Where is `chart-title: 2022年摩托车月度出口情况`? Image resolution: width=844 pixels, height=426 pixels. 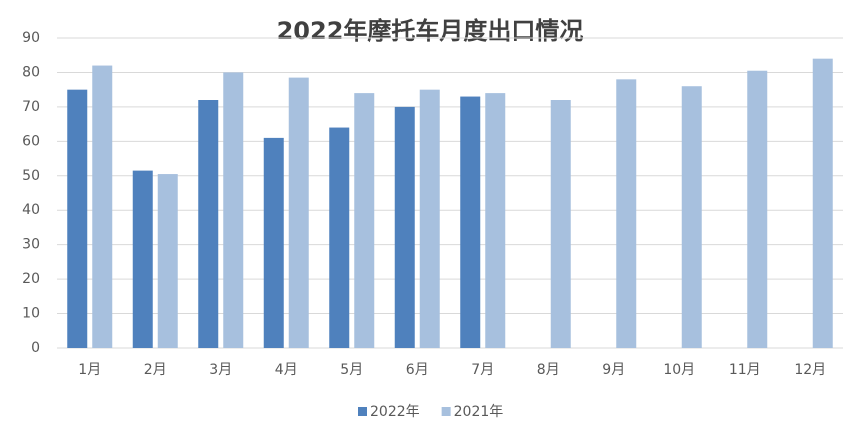
chart-title: 2022年摩托车月度出口情况 is located at coordinates (430, 31).